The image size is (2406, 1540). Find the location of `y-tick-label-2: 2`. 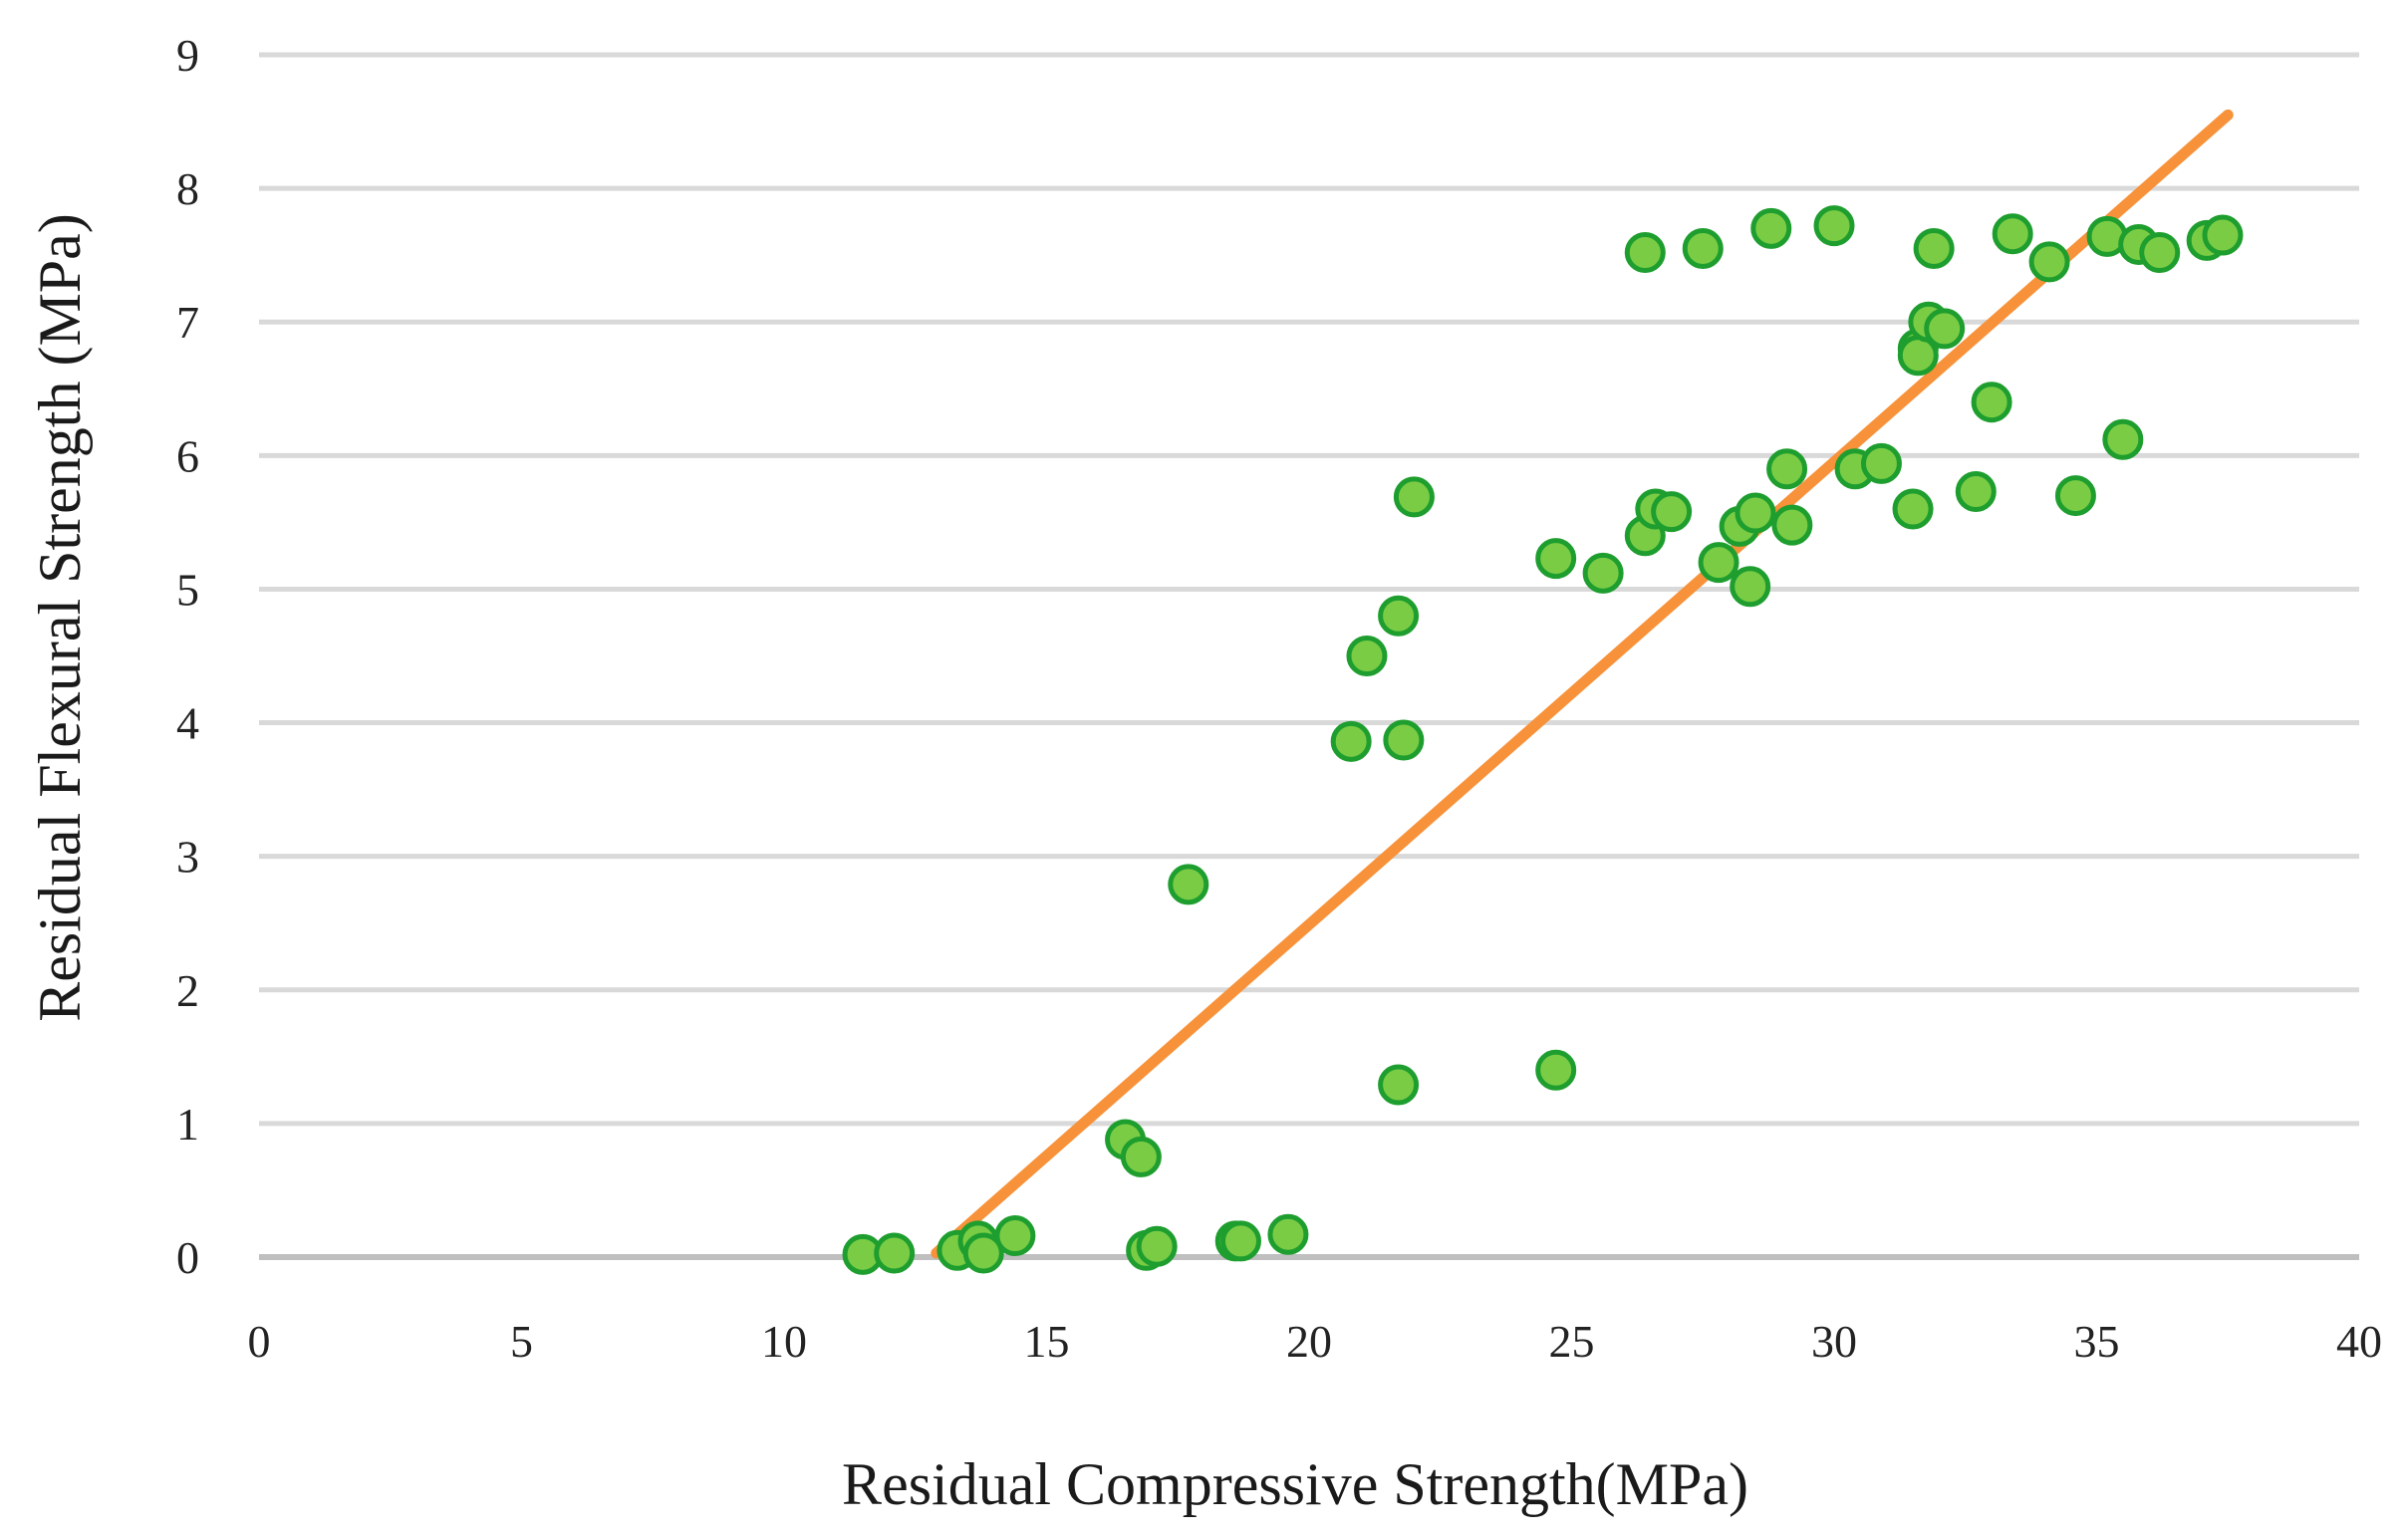

y-tick-label-2: 2 is located at coordinates (187, 990).